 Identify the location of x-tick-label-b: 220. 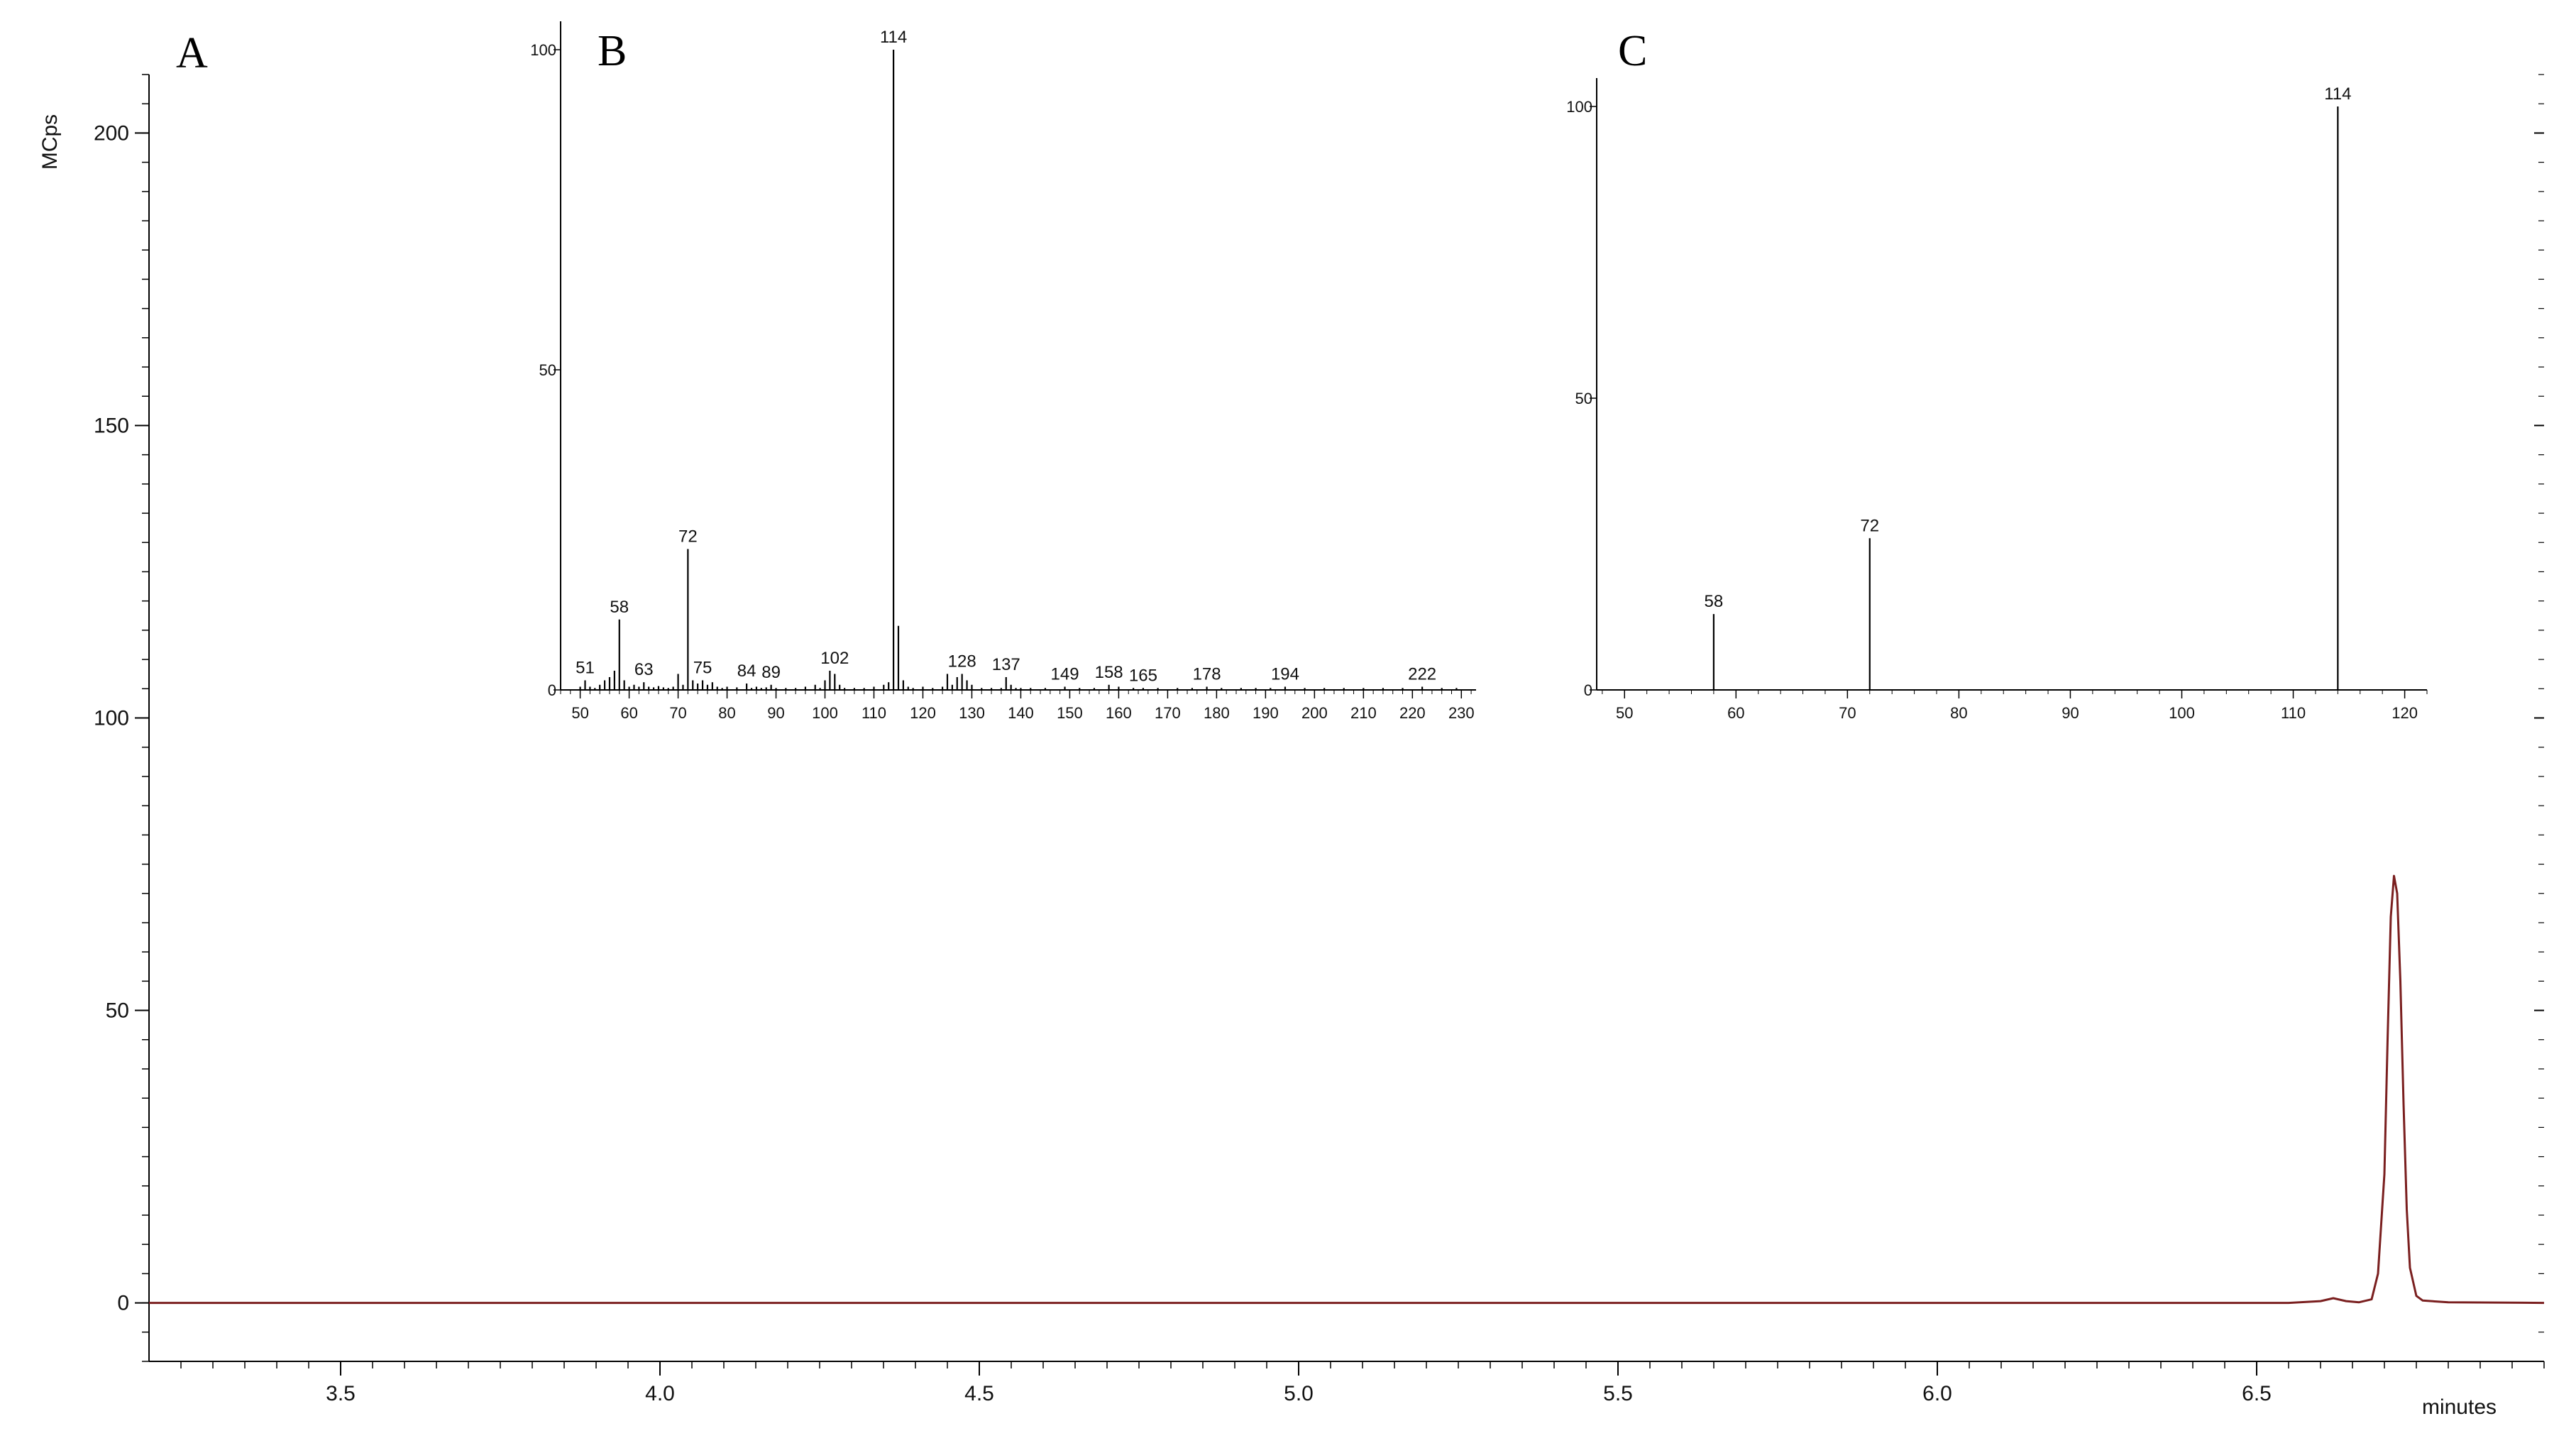
(1412, 713).